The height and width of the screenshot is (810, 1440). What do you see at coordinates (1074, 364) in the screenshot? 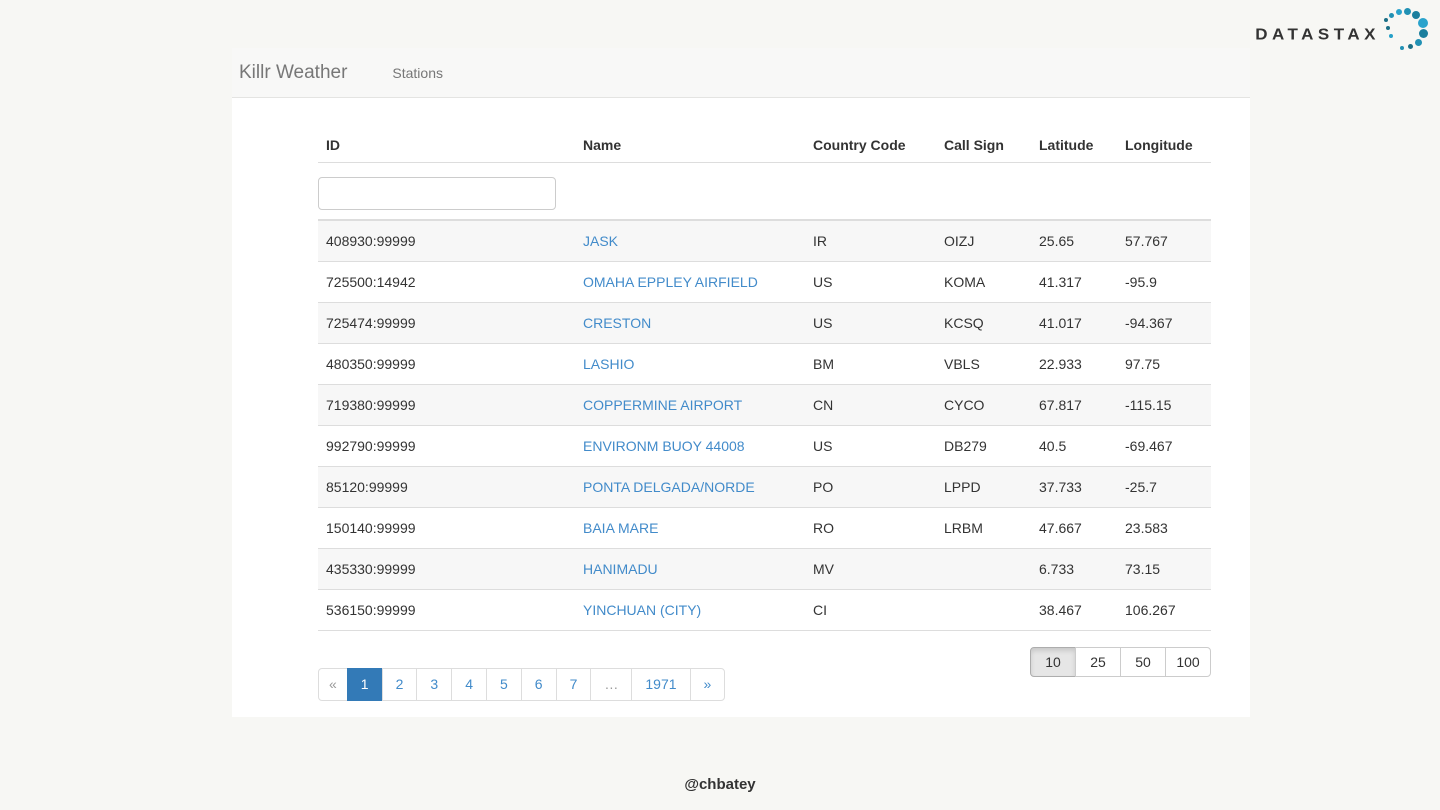
I see `cell-latitude: 22.933` at bounding box center [1074, 364].